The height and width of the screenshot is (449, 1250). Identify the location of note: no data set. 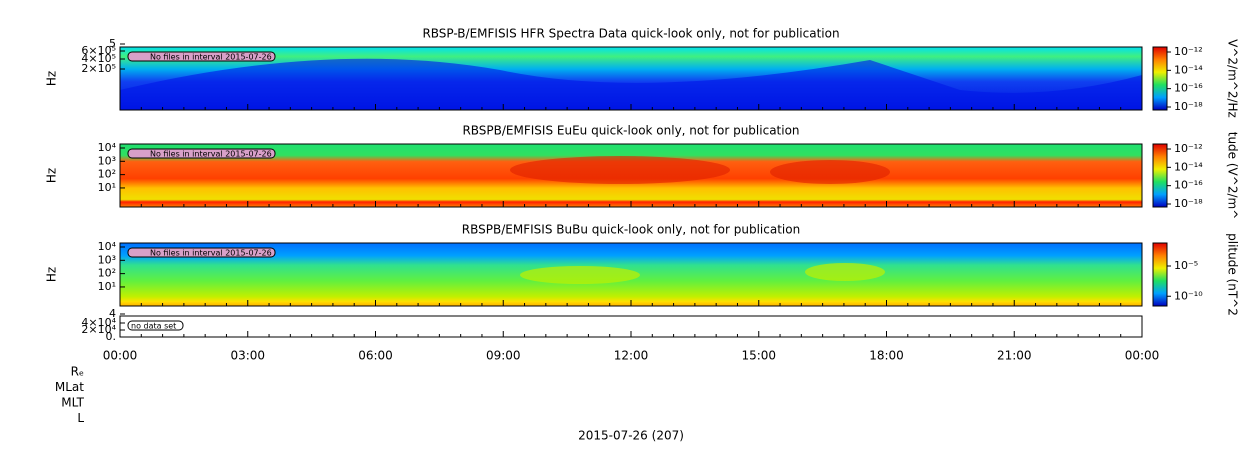
(153, 326).